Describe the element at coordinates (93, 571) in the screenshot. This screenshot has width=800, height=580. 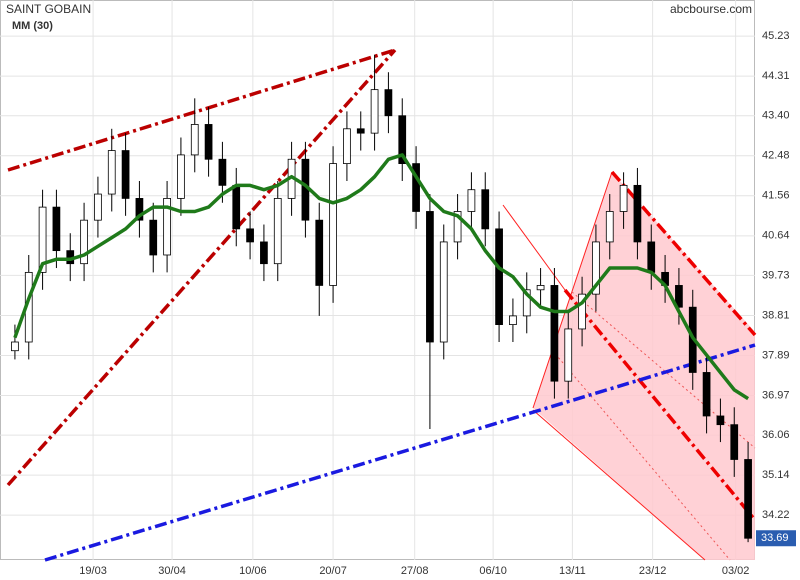
I see `x-tick-label: 19/03` at that location.